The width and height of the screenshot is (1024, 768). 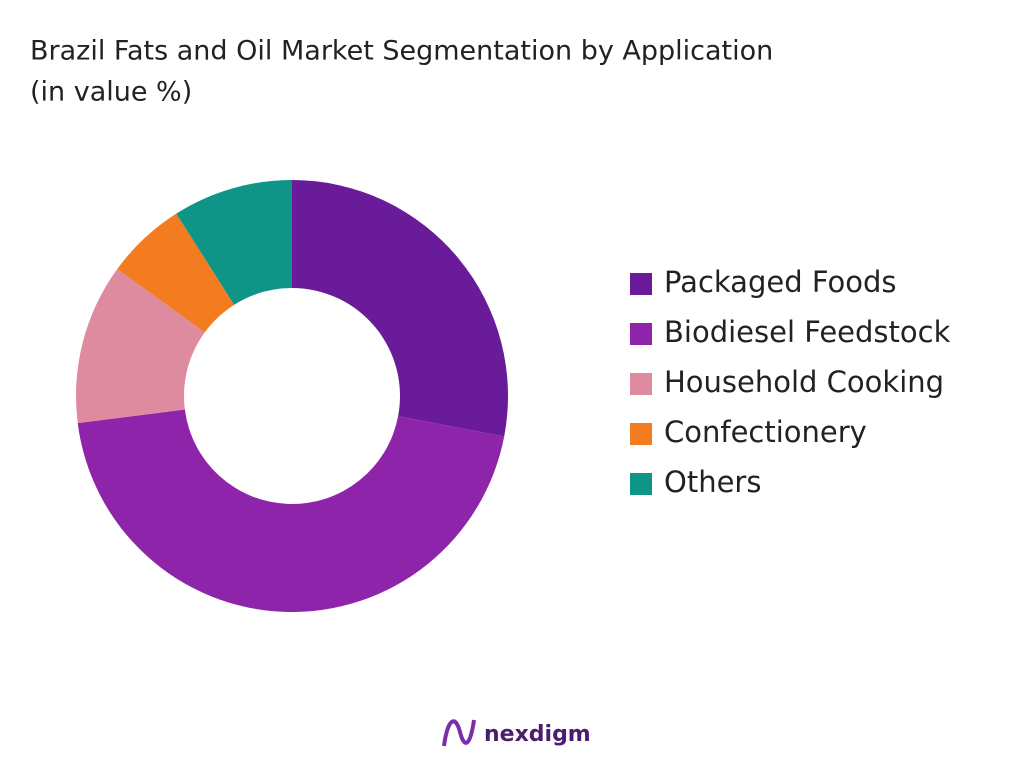 What do you see at coordinates (804, 382) in the screenshot?
I see `legend-label: Household Cooking` at bounding box center [804, 382].